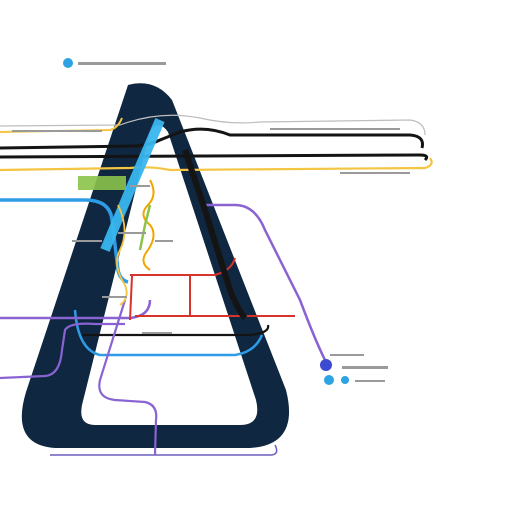  What do you see at coordinates (176, 330) in the screenshot?
I see `black-line-south` at bounding box center [176, 330].